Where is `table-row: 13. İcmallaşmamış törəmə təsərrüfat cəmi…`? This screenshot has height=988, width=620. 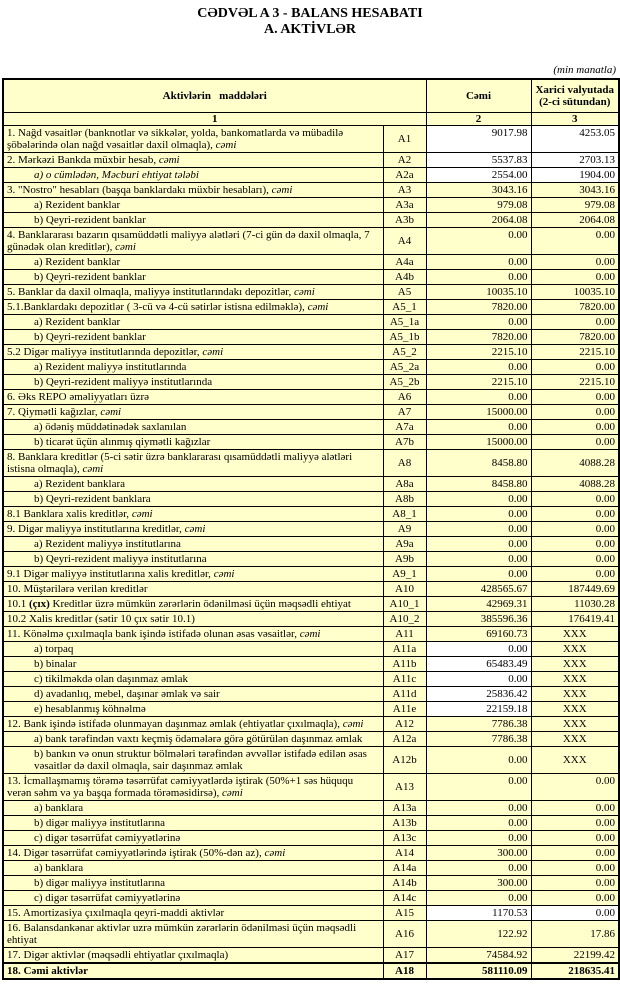
table-row: 13. İcmallaşmamış törəmə təsərrüfat cəmi… is located at coordinates (311, 787).